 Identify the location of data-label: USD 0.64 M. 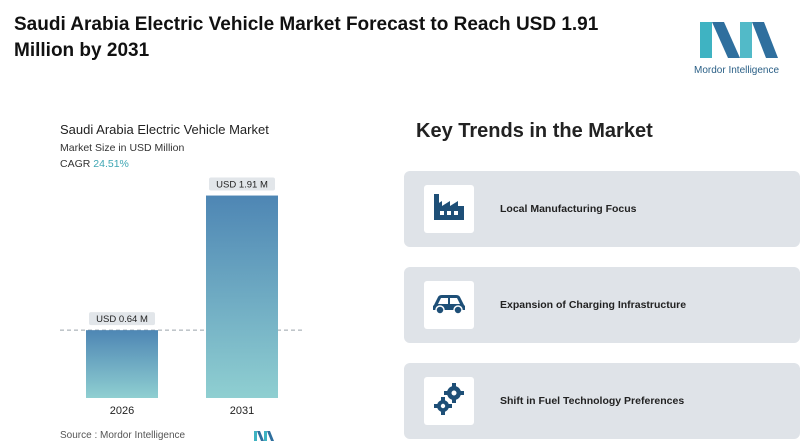
(122, 319).